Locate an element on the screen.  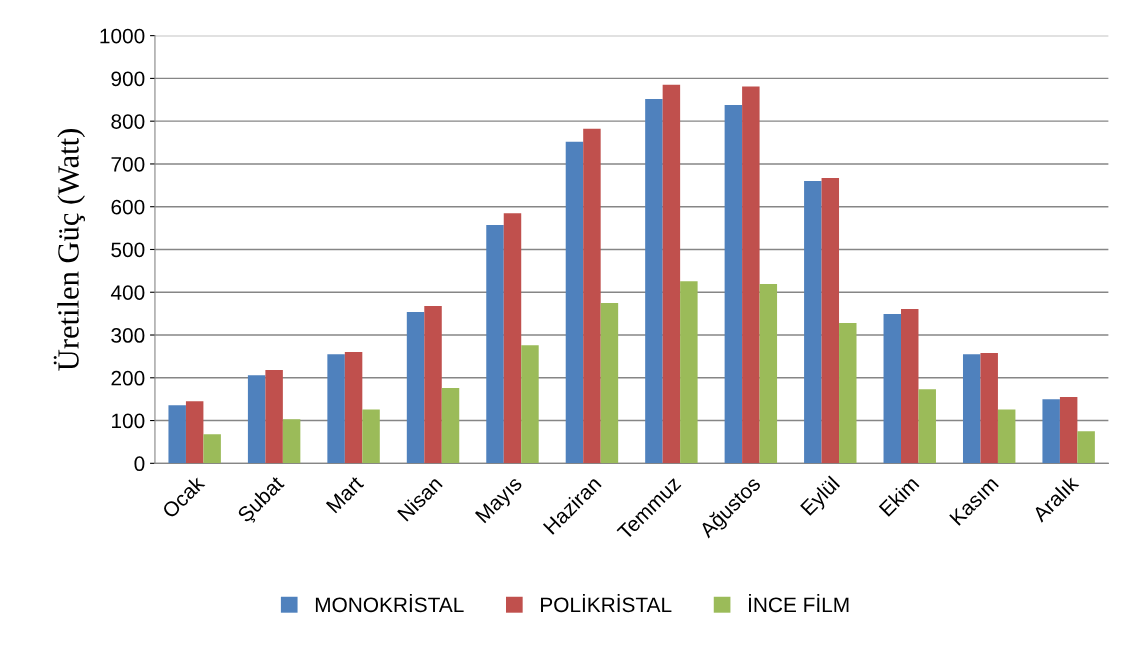
legend-label: POLİKRİSTAL is located at coordinates (606, 603).